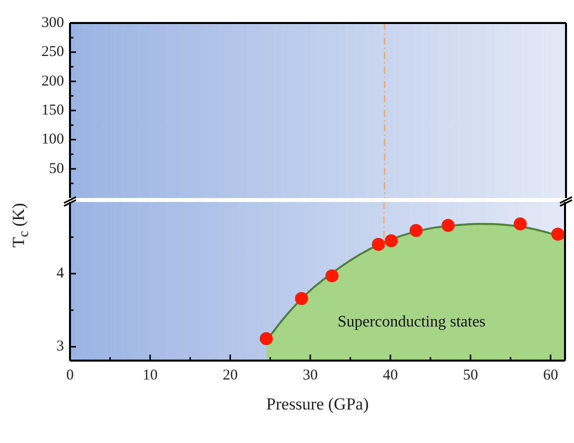 The image size is (574, 443). What do you see at coordinates (150, 376) in the screenshot?
I see `x-tick-label: 10` at bounding box center [150, 376].